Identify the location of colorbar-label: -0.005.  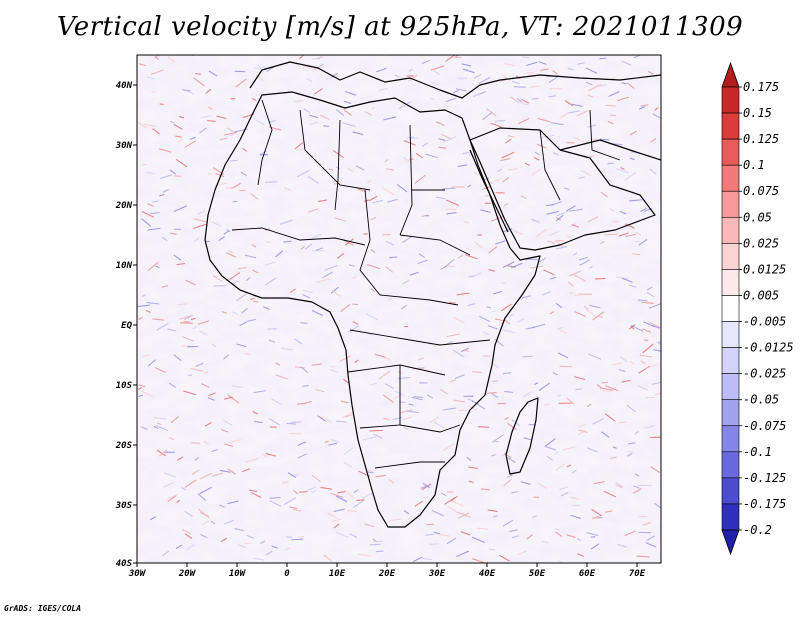
(764, 322).